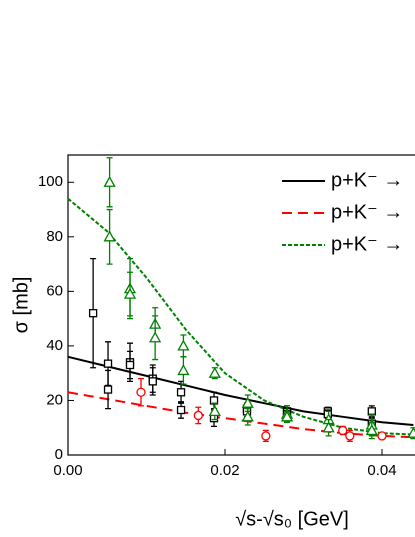 This screenshot has width=415, height=537. Describe the element at coordinates (240, 390) in the screenshot. I see `curve` at that location.